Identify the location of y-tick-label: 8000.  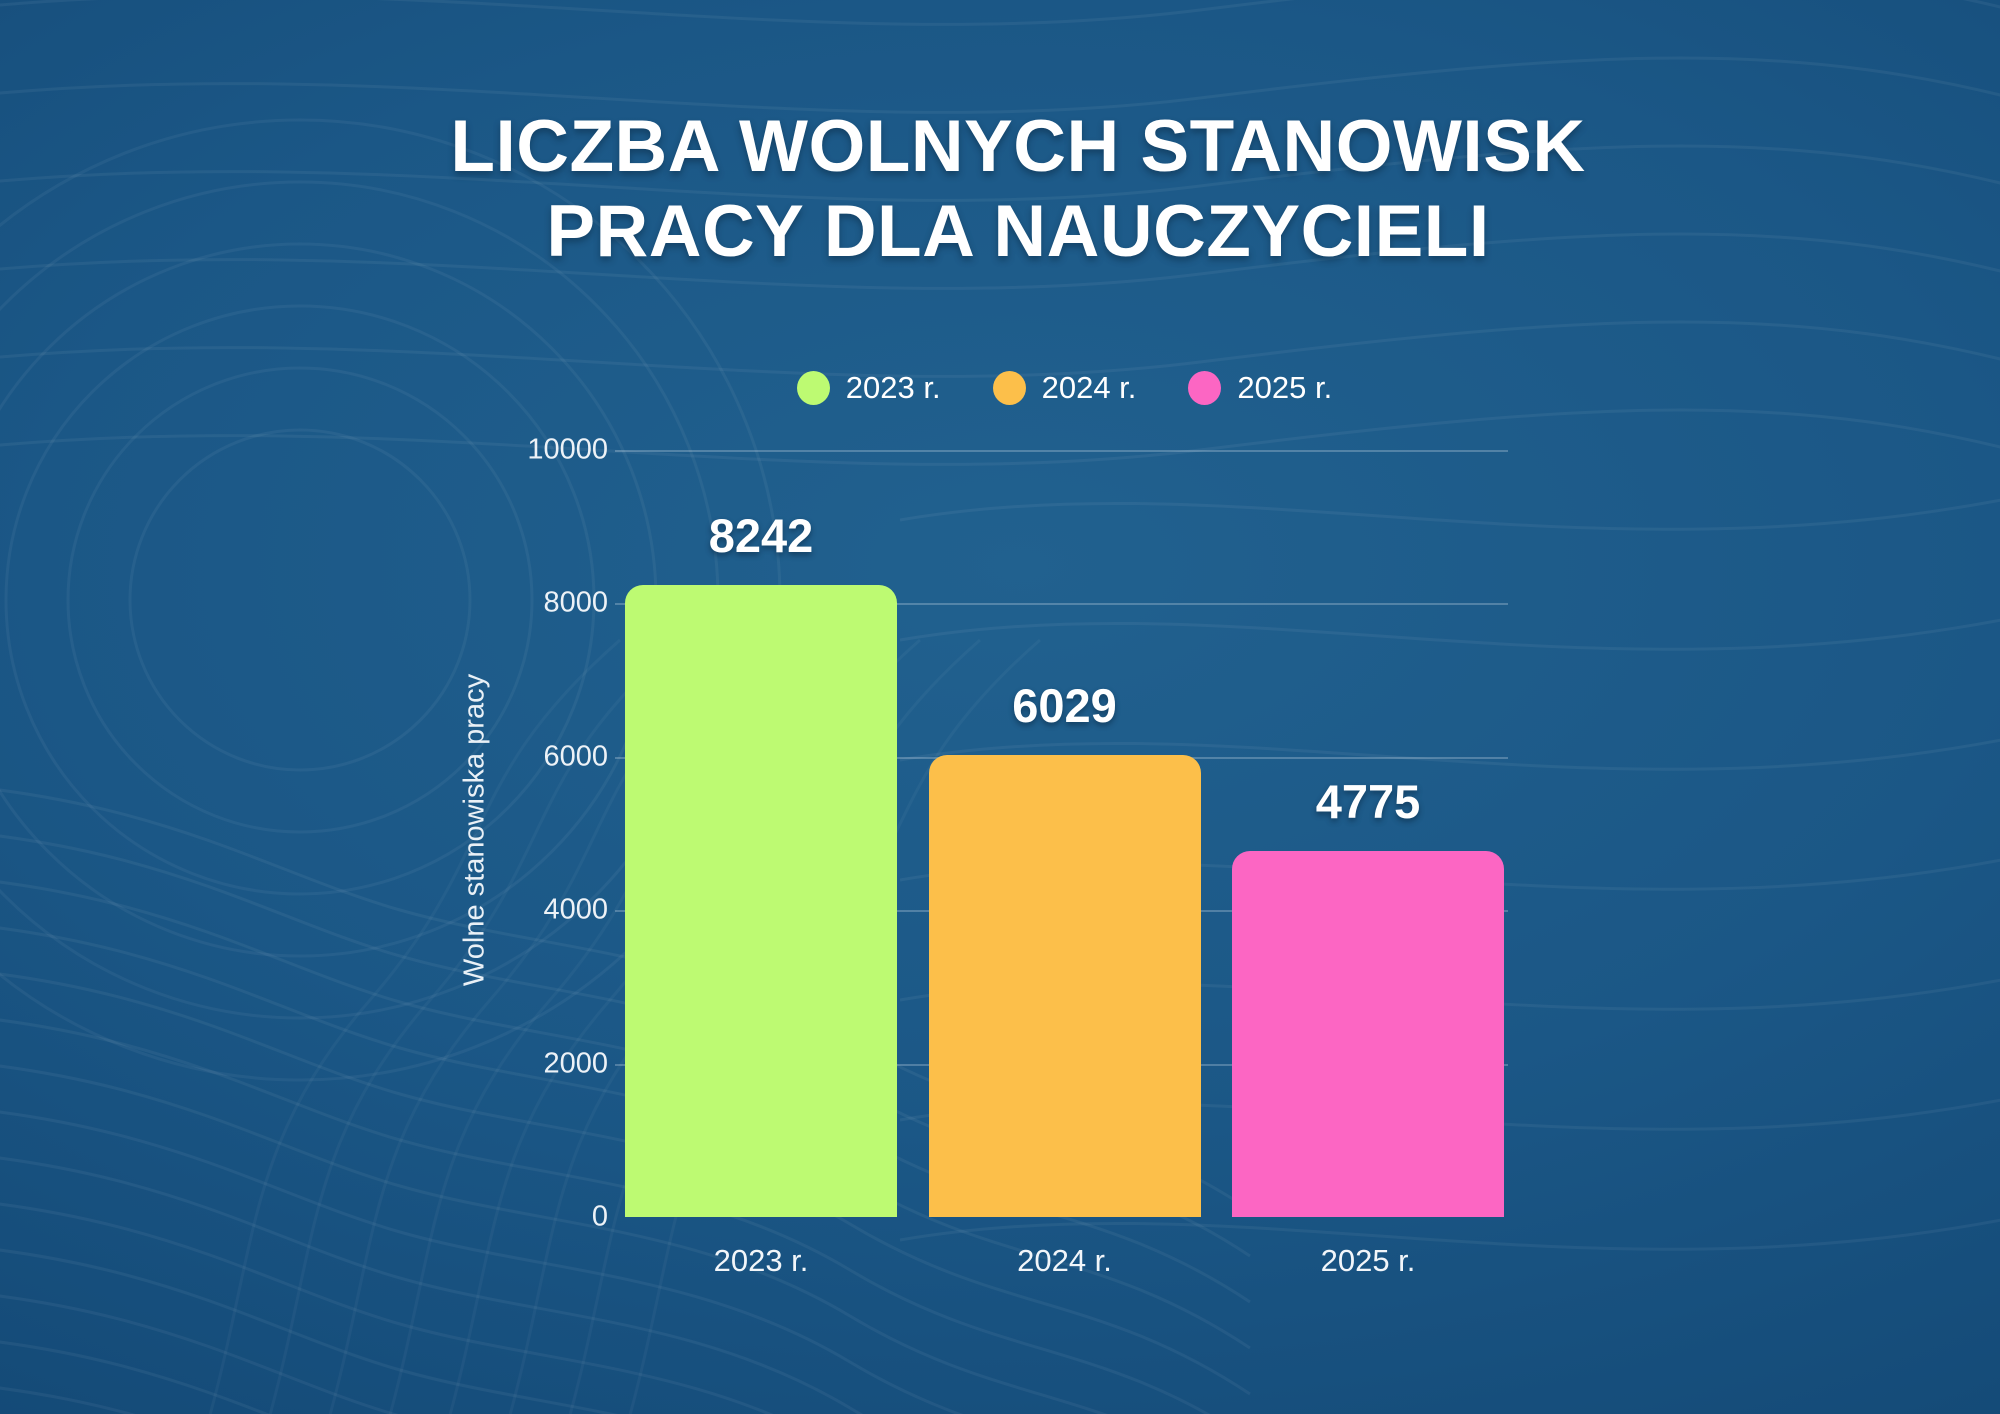
(575, 602).